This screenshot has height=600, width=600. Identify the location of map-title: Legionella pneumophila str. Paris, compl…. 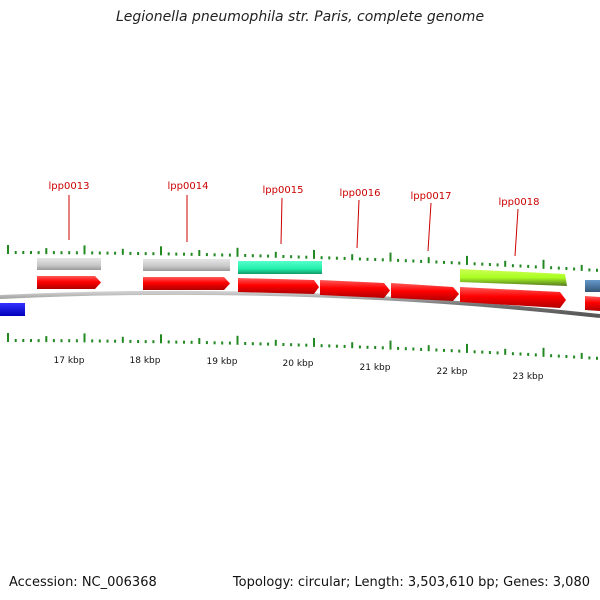
(300, 17).